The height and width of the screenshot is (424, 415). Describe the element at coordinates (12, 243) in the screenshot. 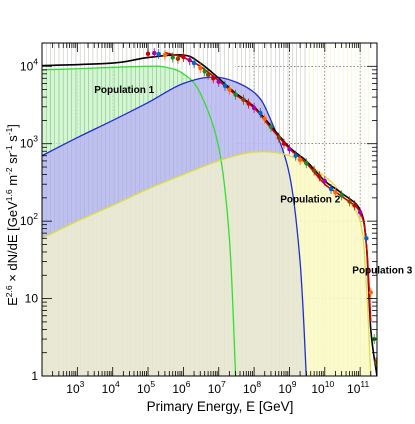

I see `y-label-part: × dN/dE [GeV` at that location.